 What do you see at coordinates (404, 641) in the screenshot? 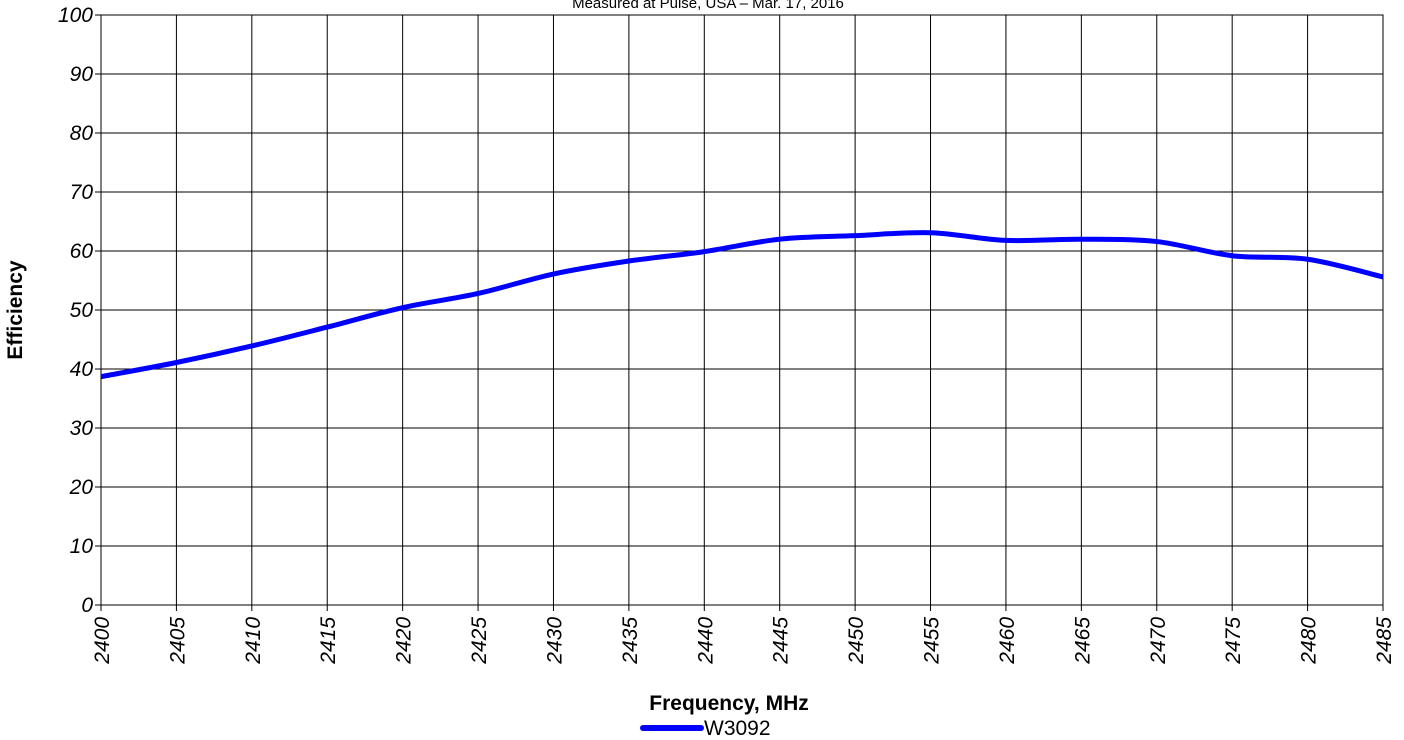
I see `x-tick-label: 2420` at bounding box center [404, 641].